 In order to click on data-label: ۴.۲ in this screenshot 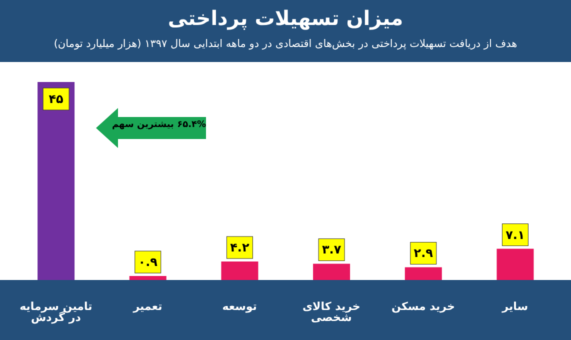, I will do `click(240, 247)`.